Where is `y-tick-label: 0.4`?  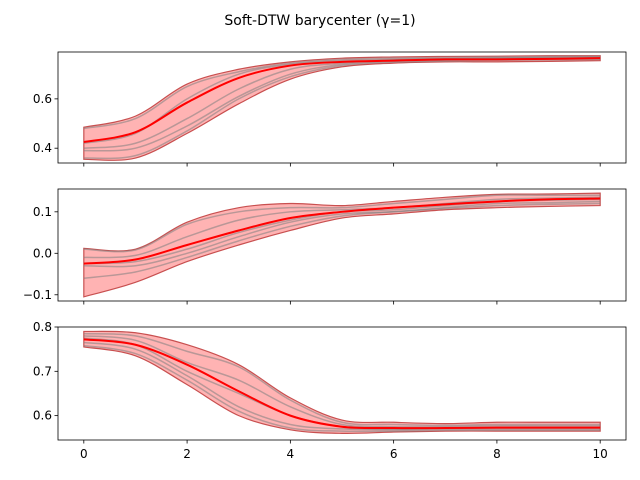 y-tick-label: 0.4 is located at coordinates (42, 148).